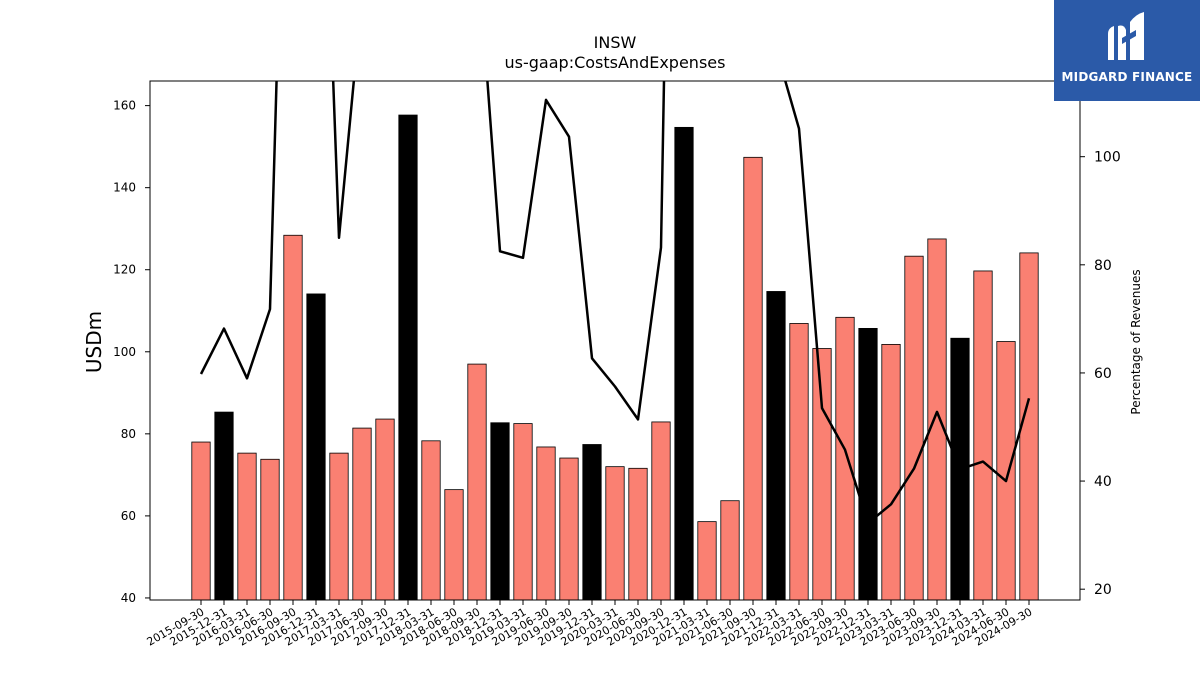  Describe the element at coordinates (124, 352) in the screenshot. I see `y-tick-label-left: 100` at that location.